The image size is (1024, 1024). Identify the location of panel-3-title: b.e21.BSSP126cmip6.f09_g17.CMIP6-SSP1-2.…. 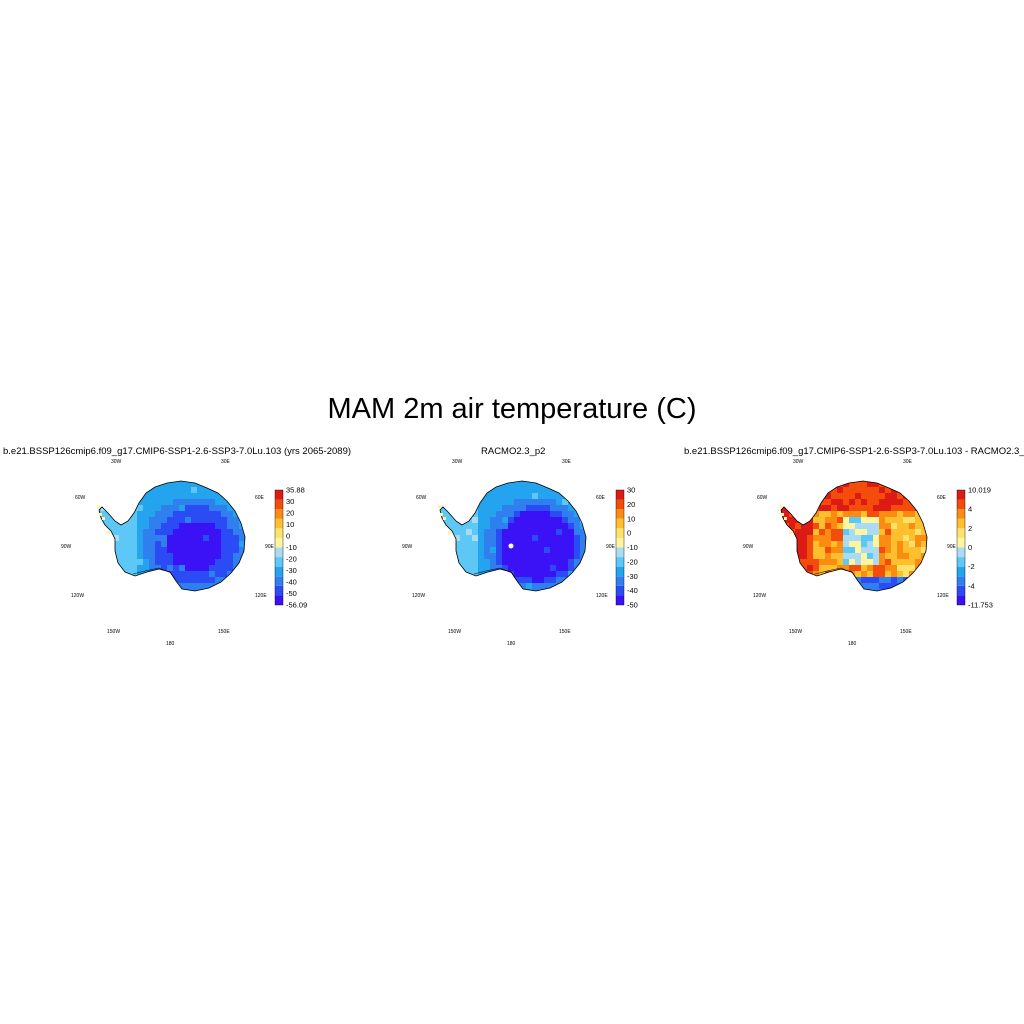
(854, 451).